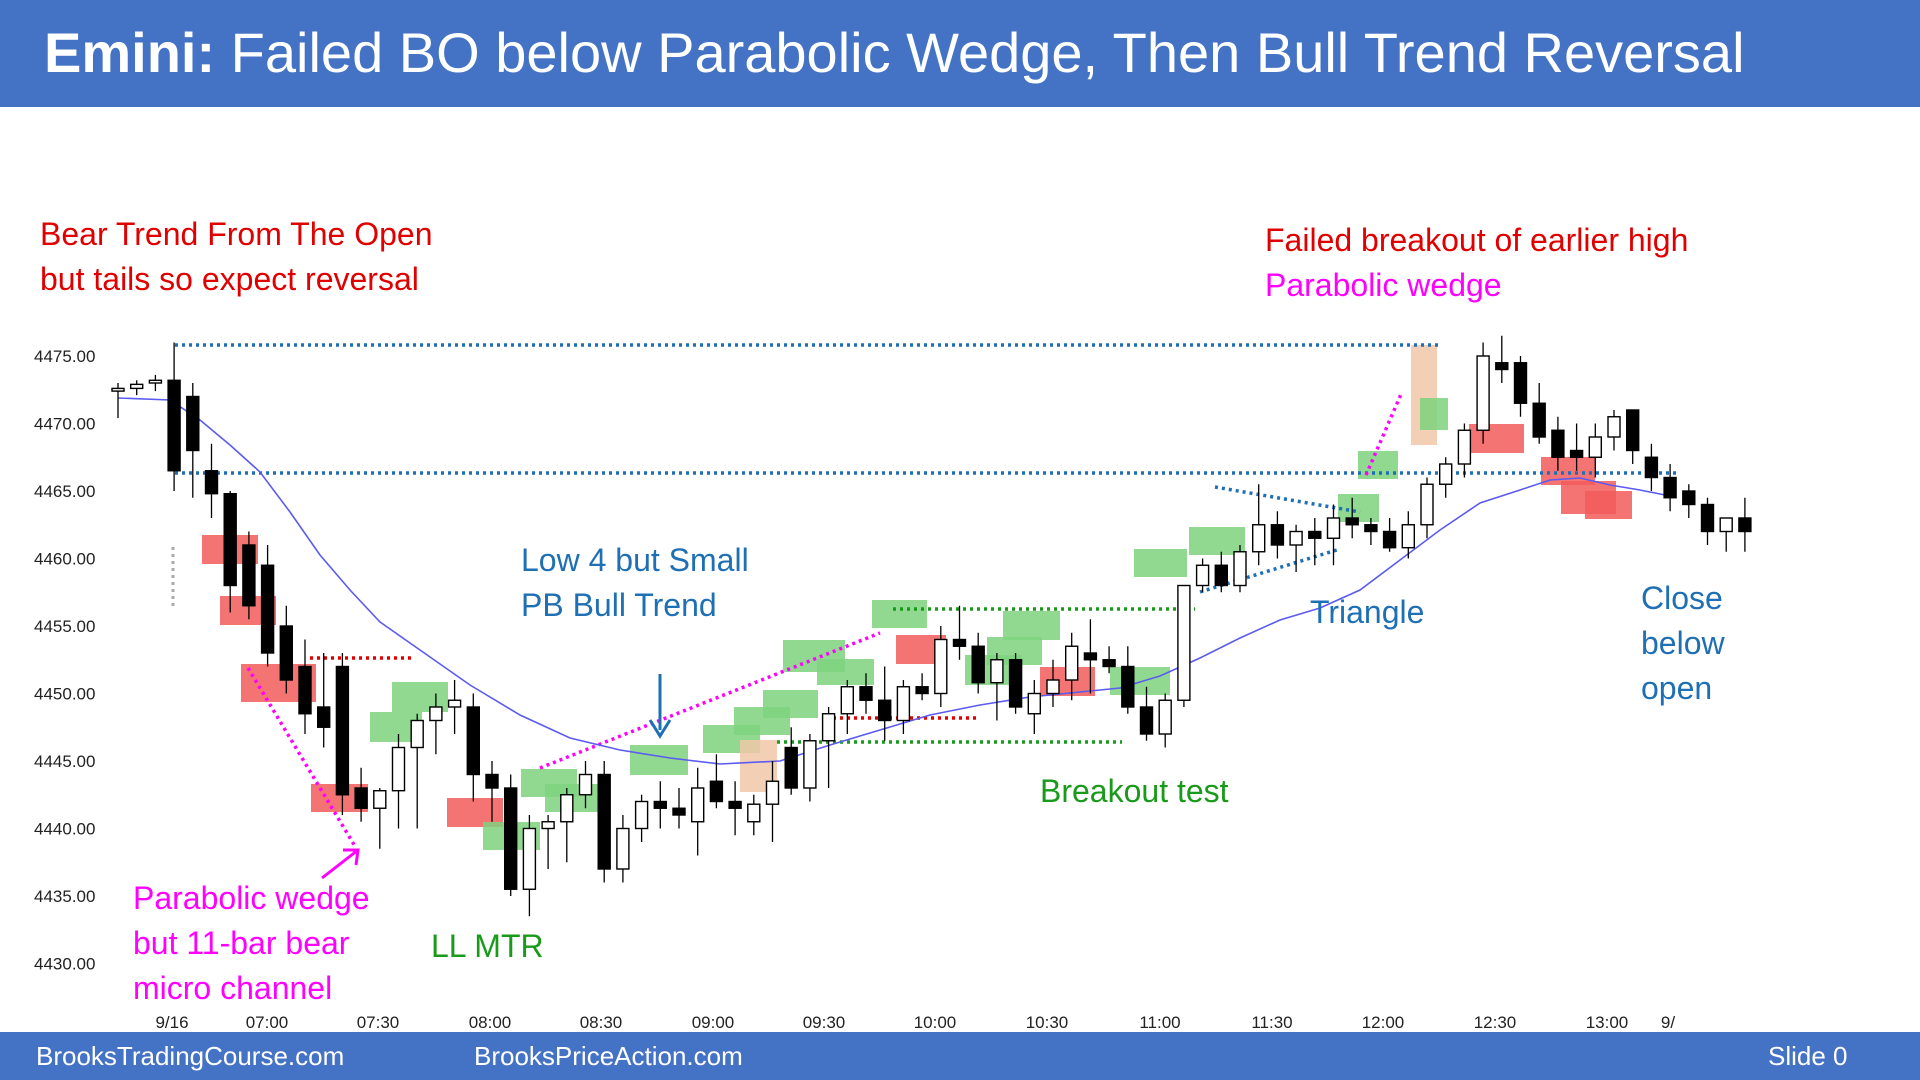 Image resolution: width=1920 pixels, height=1080 pixels. I want to click on wedge-arrow-head, so click(351, 857).